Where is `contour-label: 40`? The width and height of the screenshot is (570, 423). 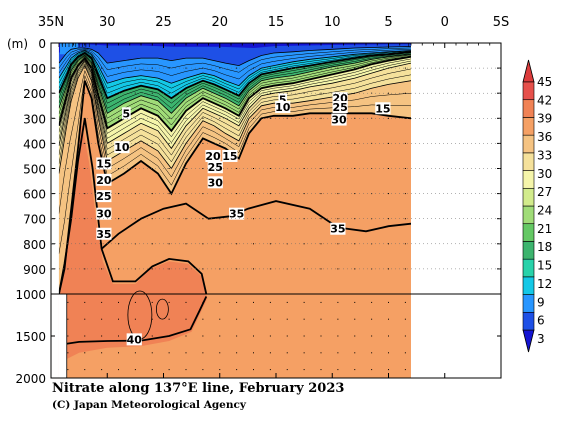 contour-label: 40 is located at coordinates (135, 339).